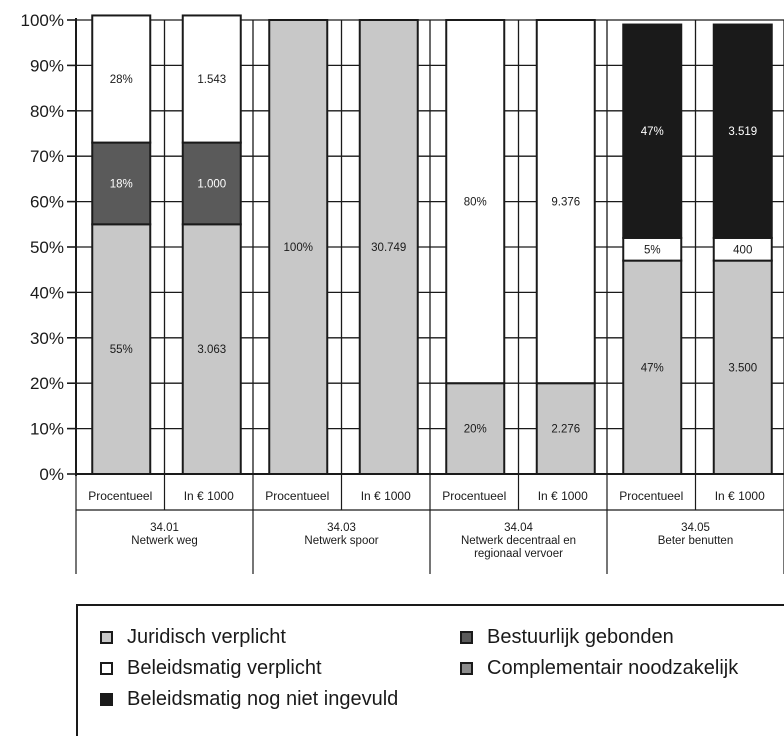 This screenshot has width=784, height=736. What do you see at coordinates (695, 528) in the screenshot?
I see `x-group-label: 34.05` at bounding box center [695, 528].